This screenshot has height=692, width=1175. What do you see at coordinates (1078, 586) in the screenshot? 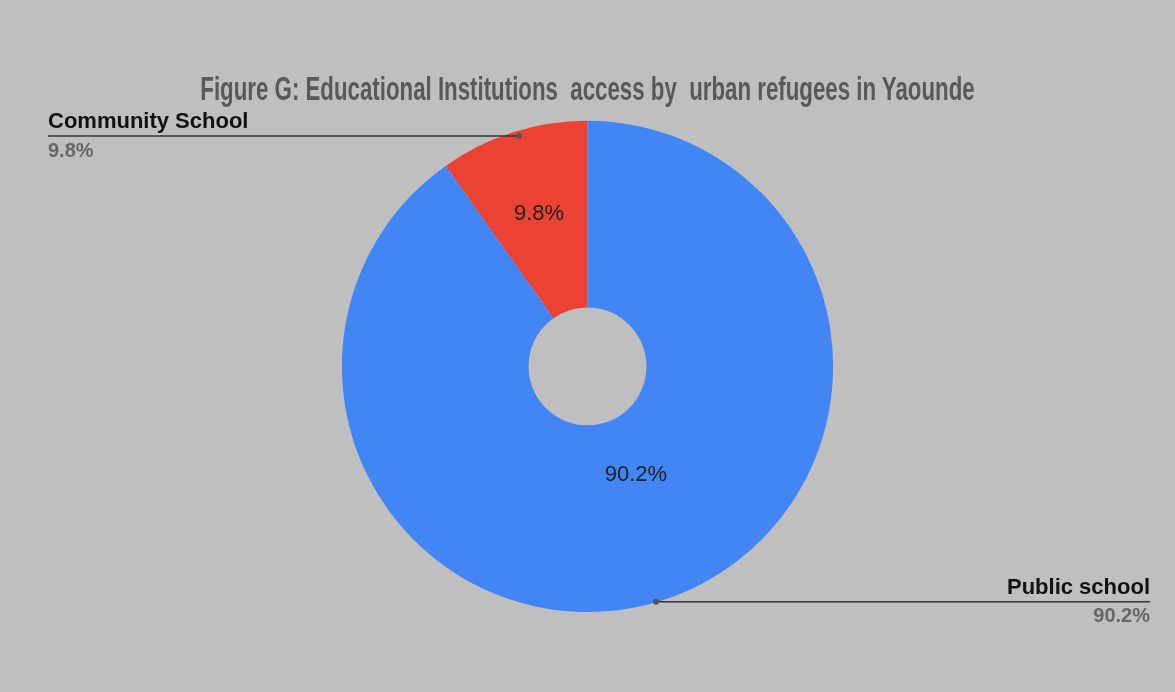
I see `slice-label: Public school` at bounding box center [1078, 586].